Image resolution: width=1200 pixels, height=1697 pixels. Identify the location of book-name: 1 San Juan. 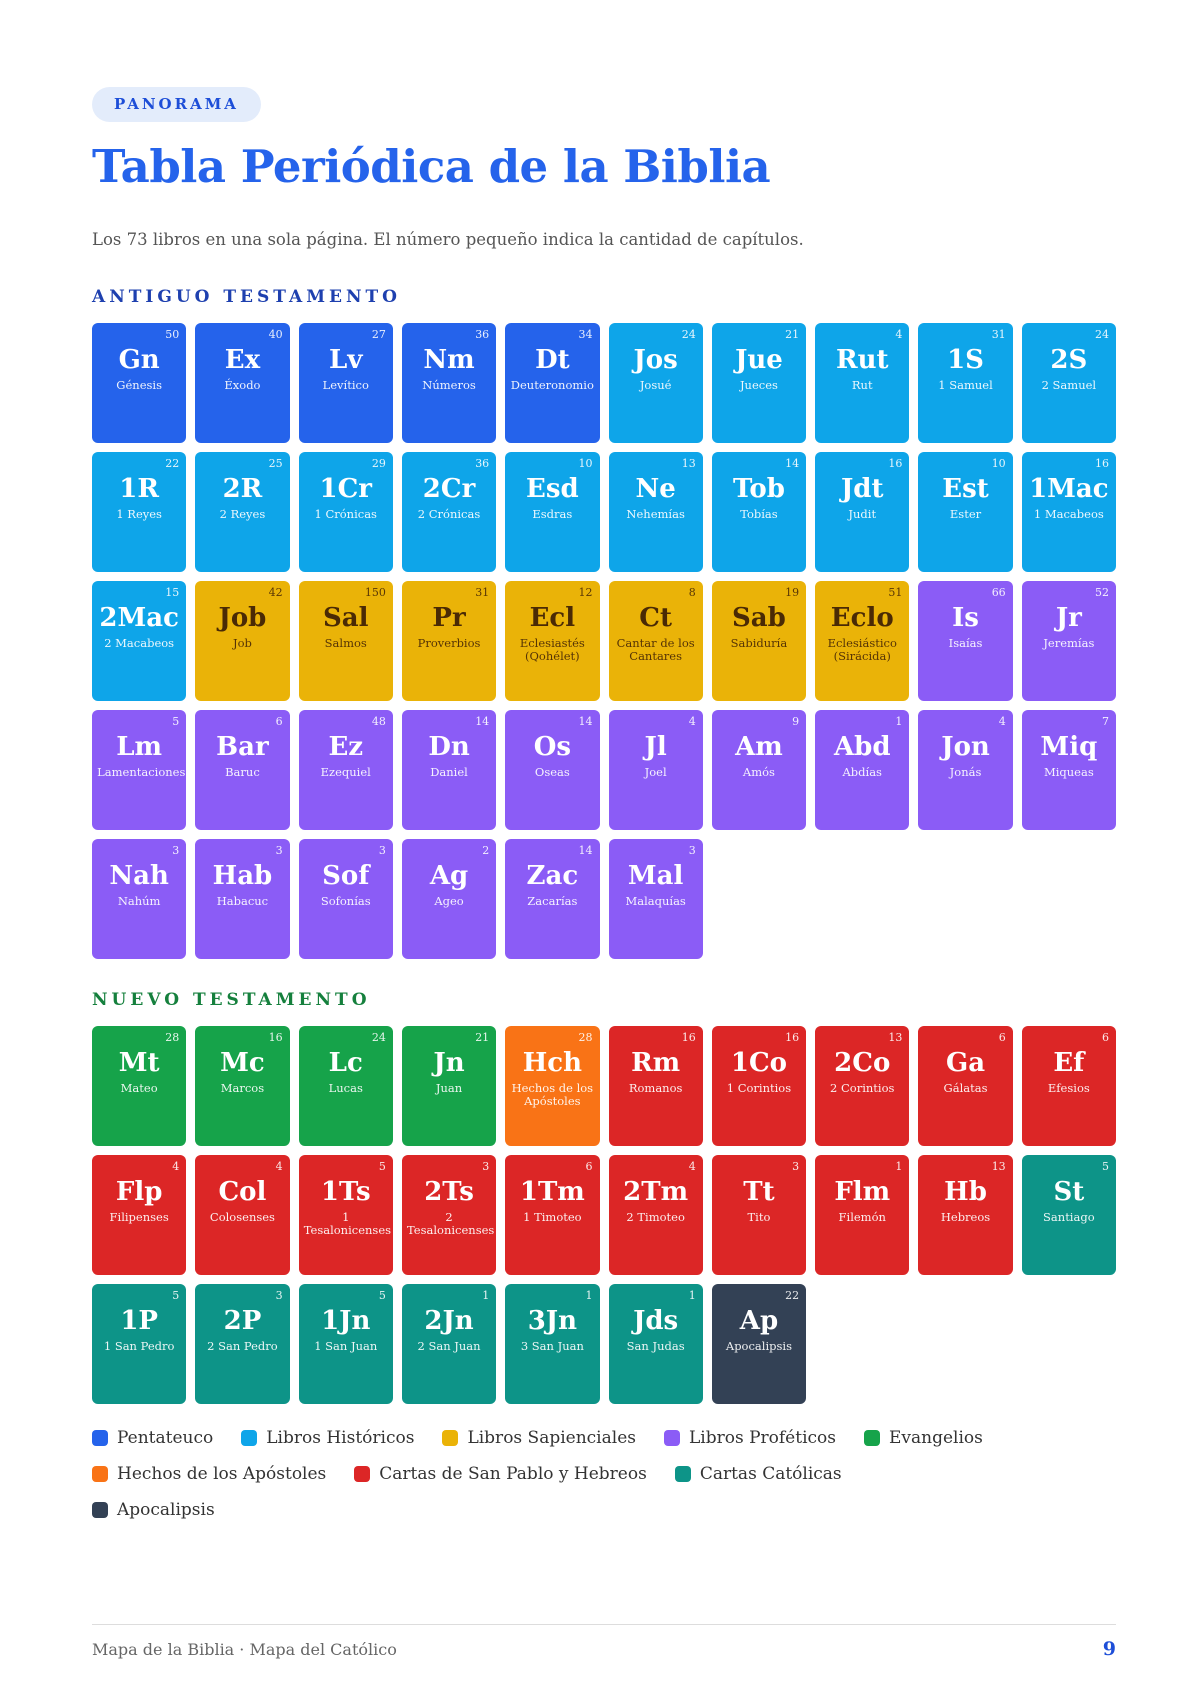
(346, 1346).